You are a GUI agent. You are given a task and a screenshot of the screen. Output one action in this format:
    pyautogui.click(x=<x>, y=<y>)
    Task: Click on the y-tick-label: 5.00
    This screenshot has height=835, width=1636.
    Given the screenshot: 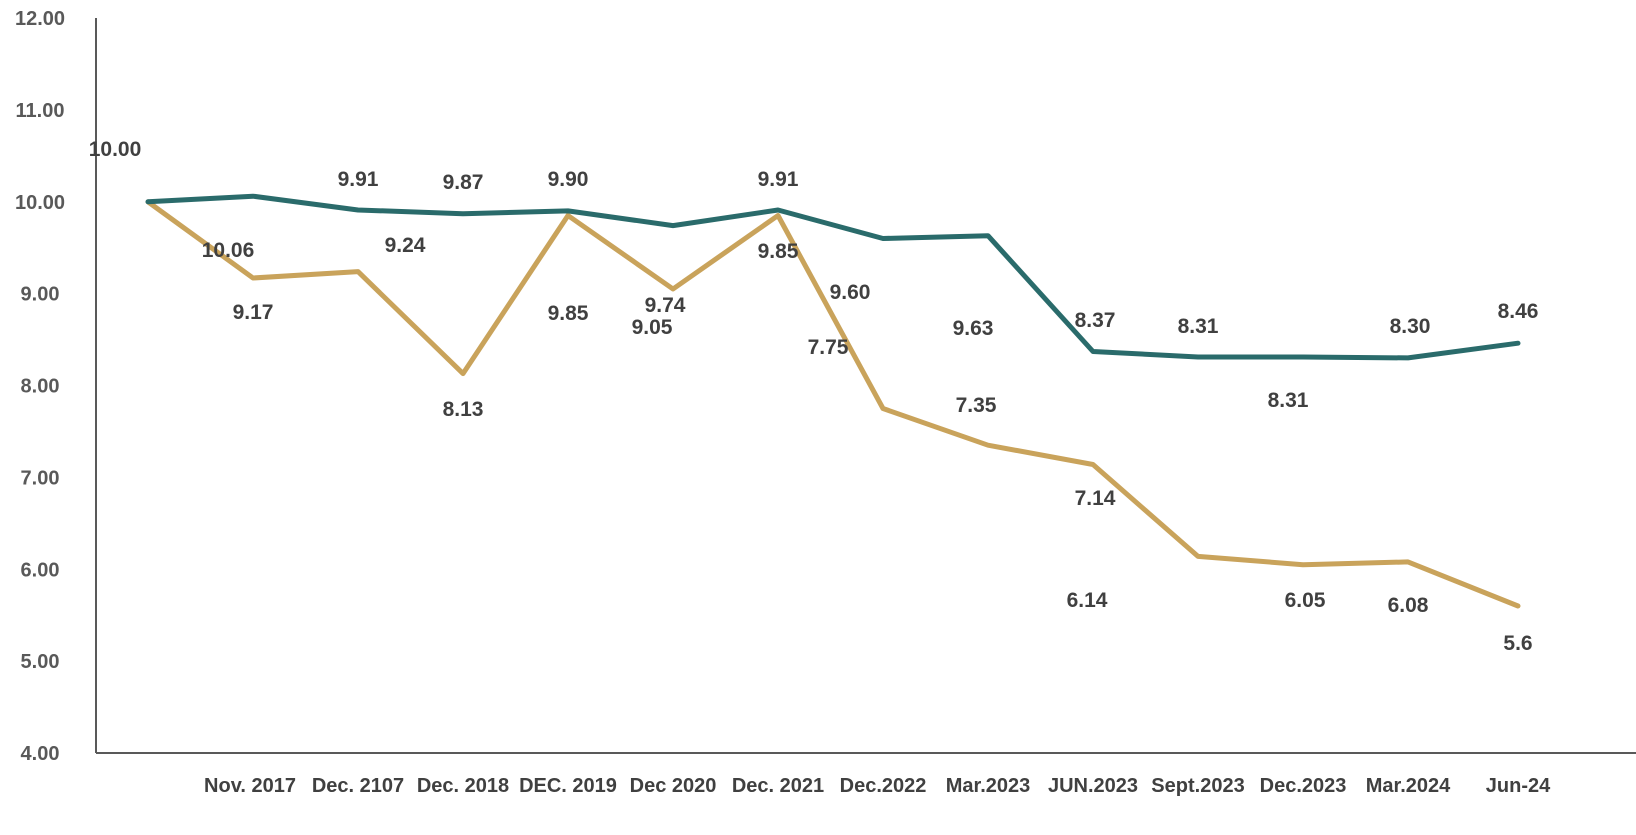 What is the action you would take?
    pyautogui.click(x=40, y=662)
    